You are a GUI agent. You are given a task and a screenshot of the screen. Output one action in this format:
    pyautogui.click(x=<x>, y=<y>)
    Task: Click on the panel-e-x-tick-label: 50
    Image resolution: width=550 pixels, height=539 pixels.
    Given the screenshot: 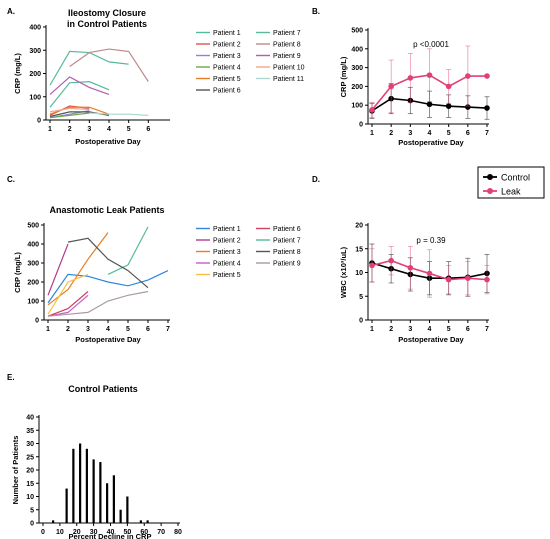 What is the action you would take?
    pyautogui.click(x=127, y=532)
    